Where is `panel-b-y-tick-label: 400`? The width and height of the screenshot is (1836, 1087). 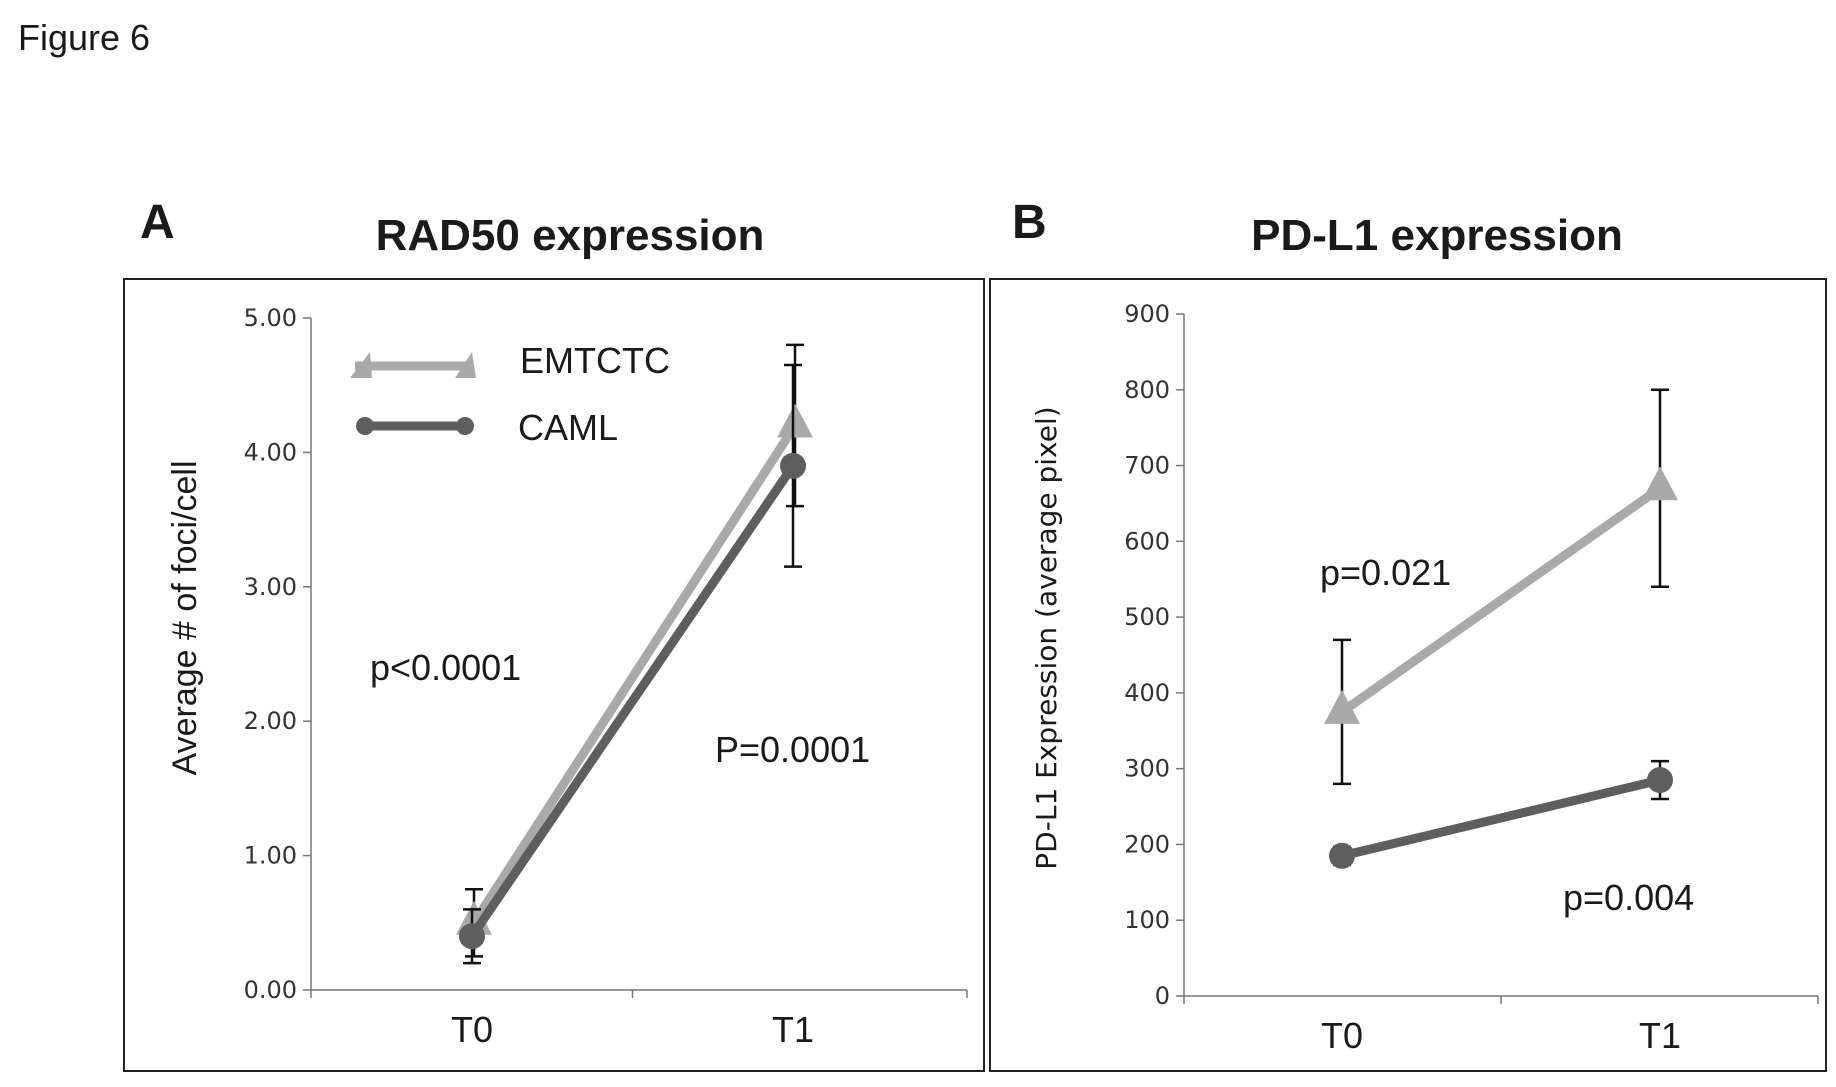
panel-b-y-tick-label: 400 is located at coordinates (1147, 693).